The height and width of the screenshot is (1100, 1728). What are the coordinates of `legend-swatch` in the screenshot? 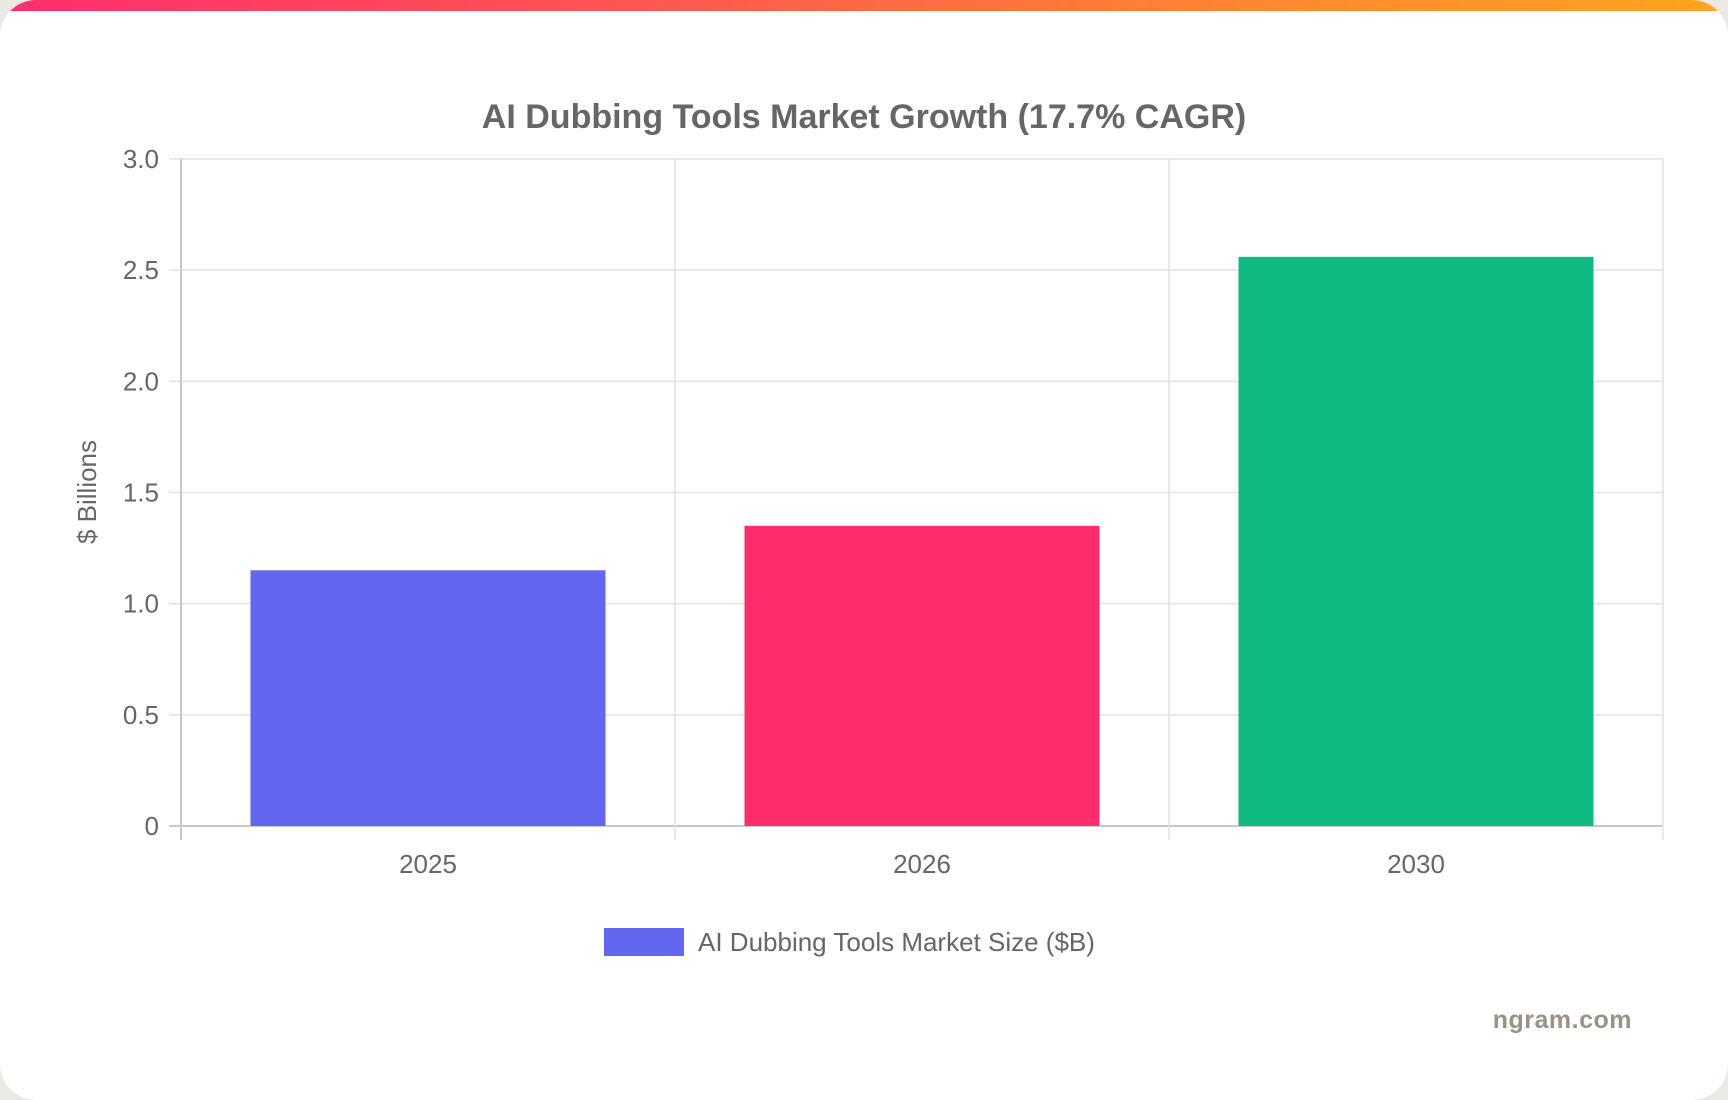 It's located at (644, 942).